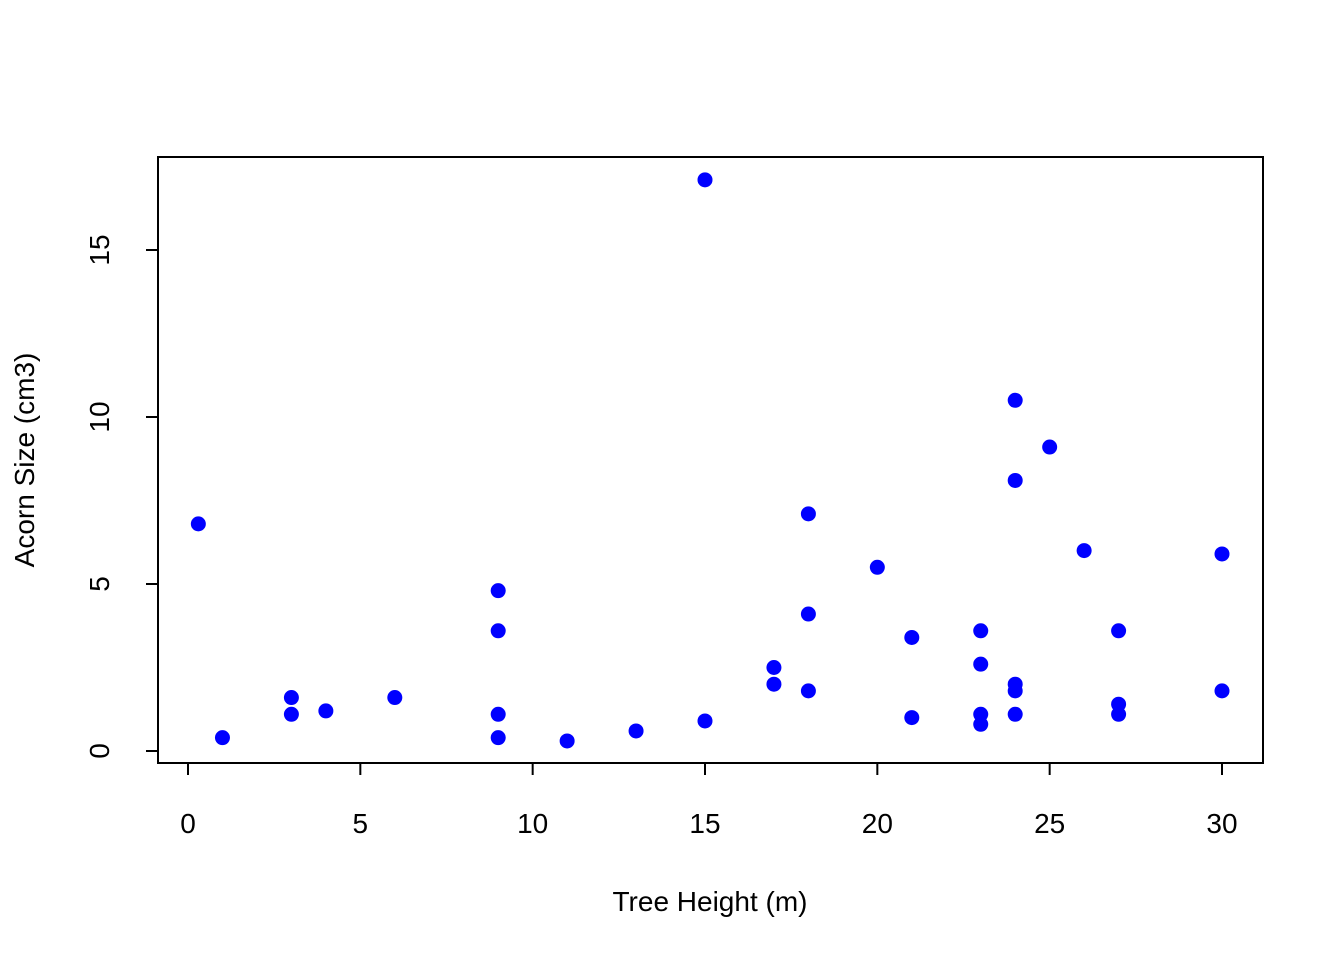 The width and height of the screenshot is (1344, 960). I want to click on x-tick-label: 10, so click(532, 823).